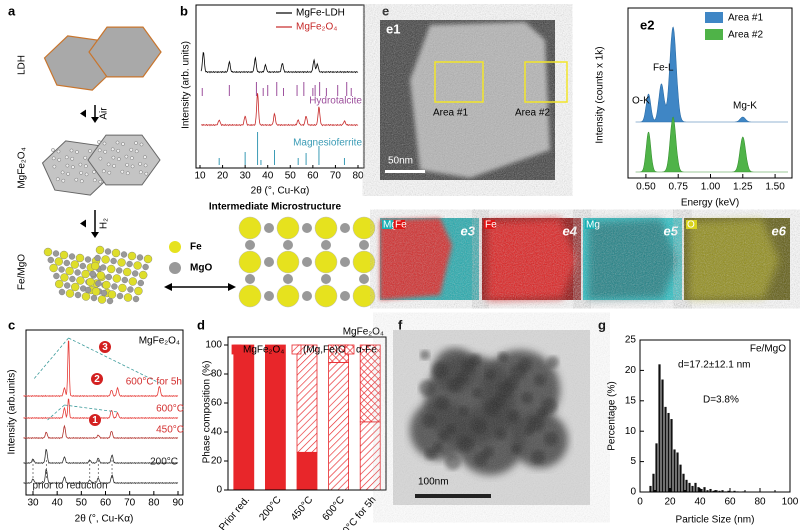 This screenshot has height=530, width=800. I want to click on map-label: e6, so click(779, 230).